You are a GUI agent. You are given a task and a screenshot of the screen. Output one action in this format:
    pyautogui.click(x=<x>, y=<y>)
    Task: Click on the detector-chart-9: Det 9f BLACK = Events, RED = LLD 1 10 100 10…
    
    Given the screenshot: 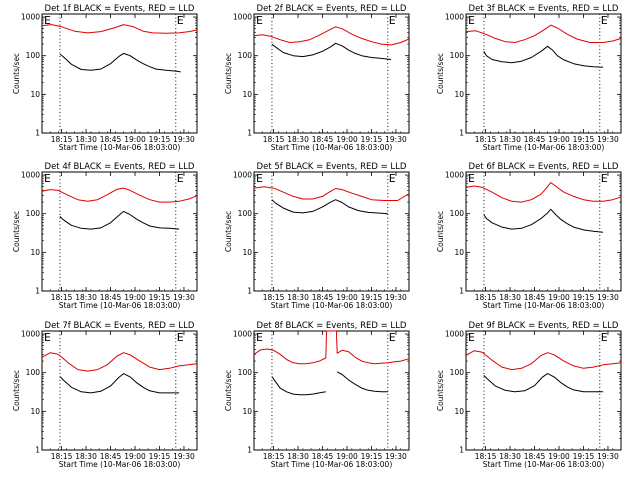 What is the action you would take?
    pyautogui.click(x=529, y=395)
    